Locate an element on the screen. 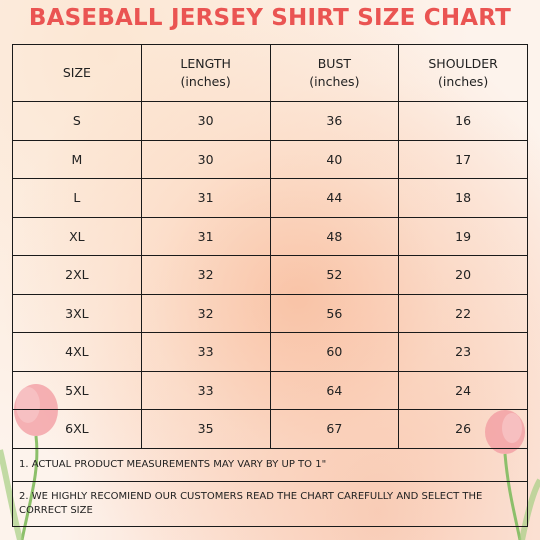  size-cell: XL is located at coordinates (77, 236).